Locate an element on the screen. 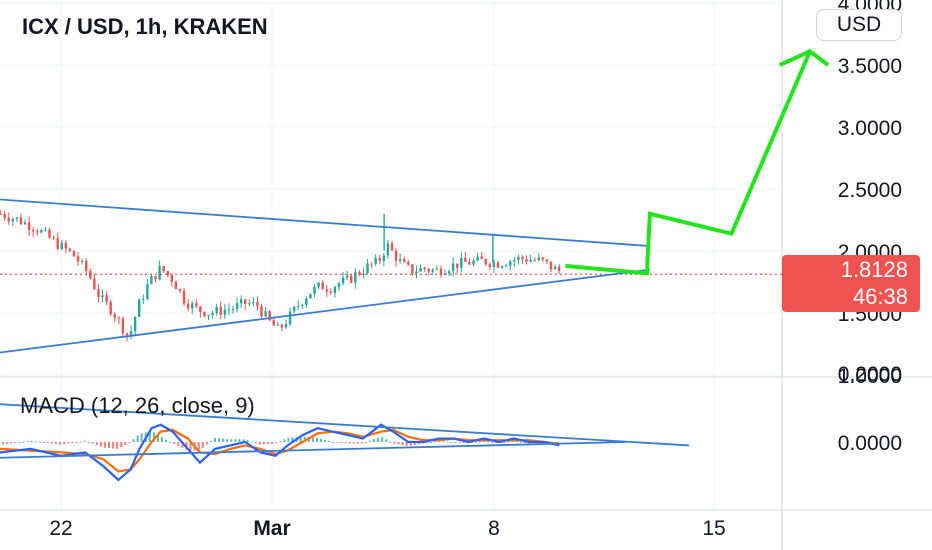 Image resolution: width=932 pixels, height=550 pixels. time-tick-label: 15 is located at coordinates (713, 528).